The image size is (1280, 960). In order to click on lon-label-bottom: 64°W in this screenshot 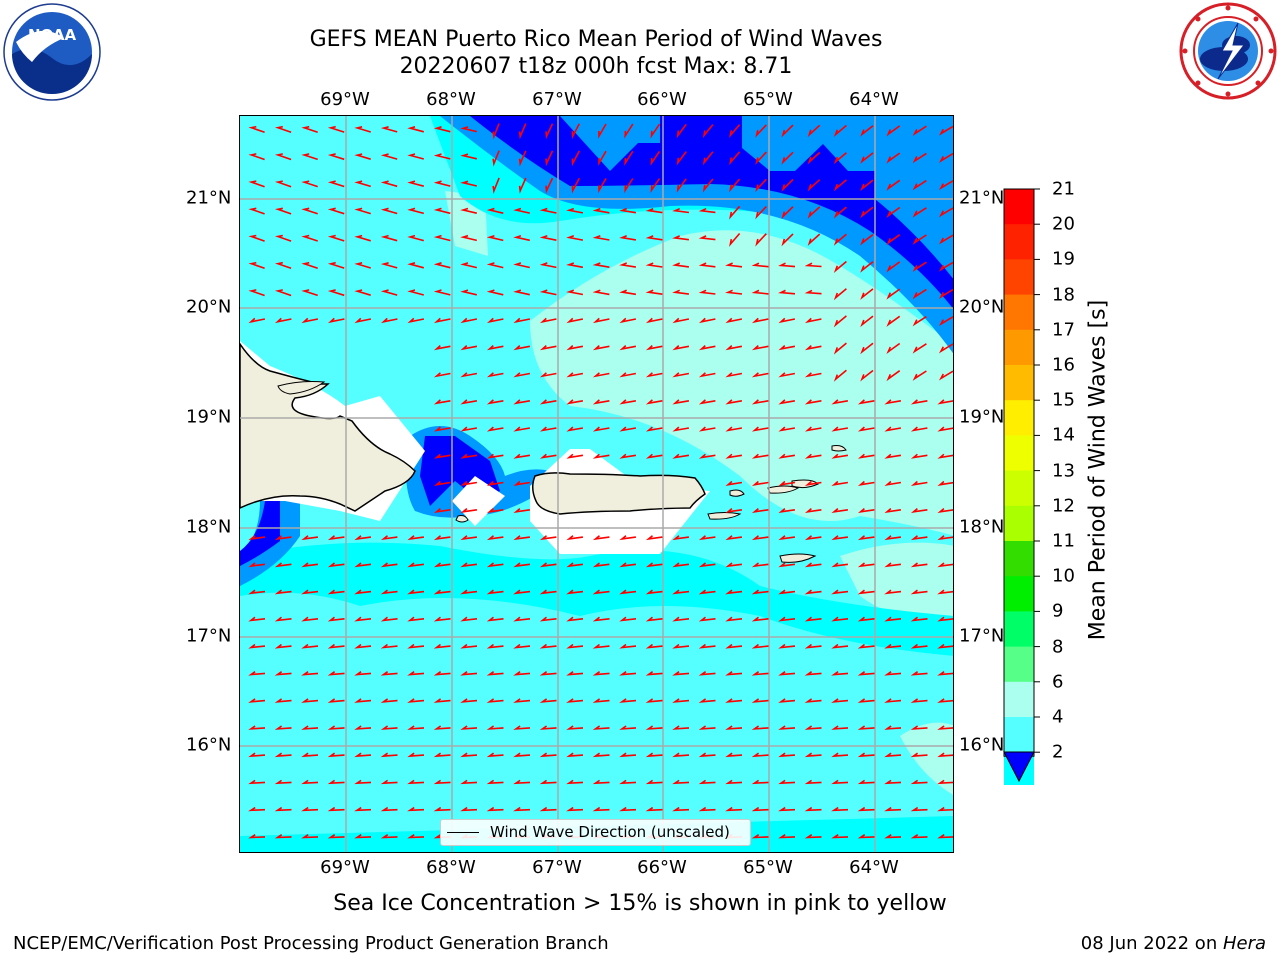, I will do `click(874, 867)`.